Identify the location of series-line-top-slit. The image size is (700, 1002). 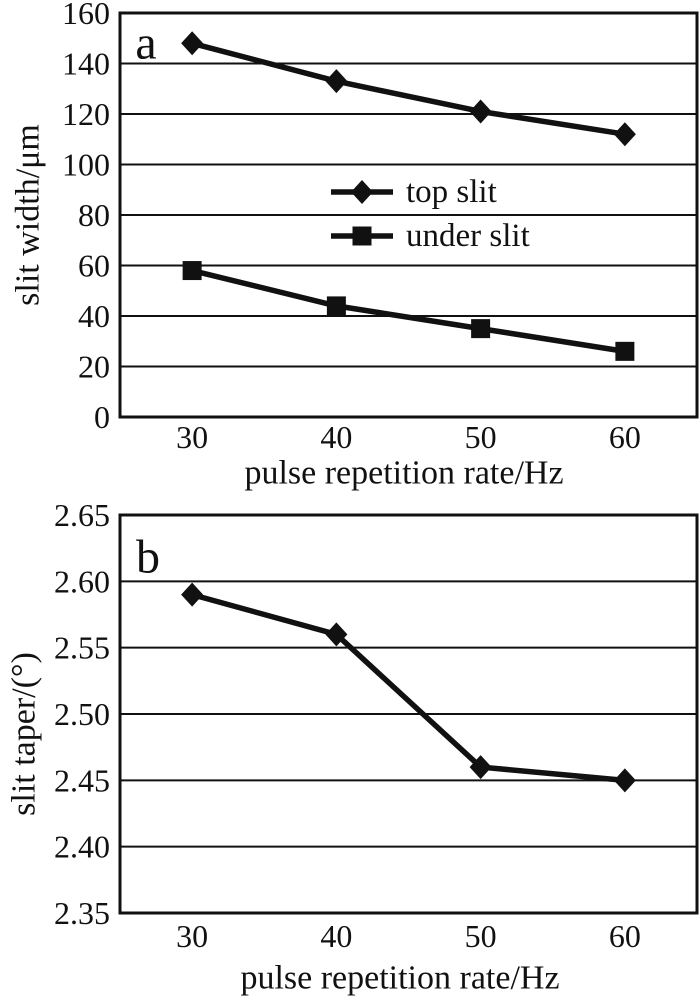
(408, 88).